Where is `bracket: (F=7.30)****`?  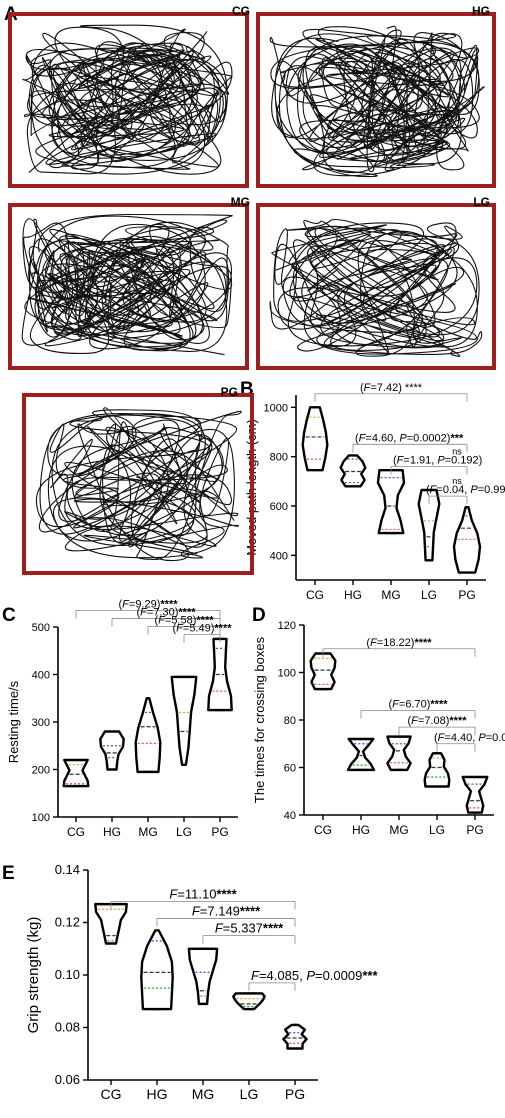 bracket: (F=7.30)**** is located at coordinates (166, 616).